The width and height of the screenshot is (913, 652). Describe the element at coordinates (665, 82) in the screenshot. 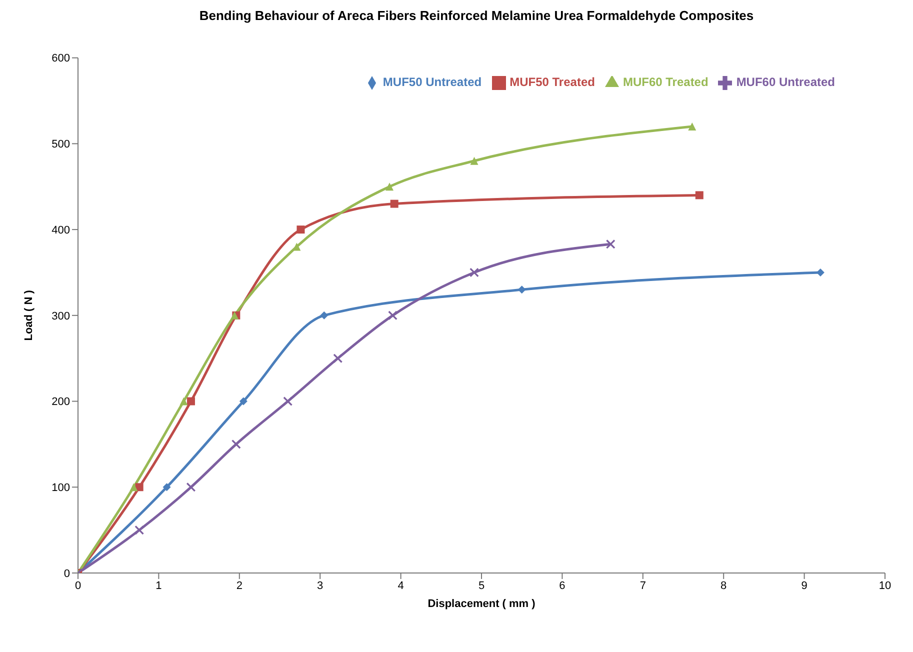

I see `legend-label: MUF60 Treated` at that location.